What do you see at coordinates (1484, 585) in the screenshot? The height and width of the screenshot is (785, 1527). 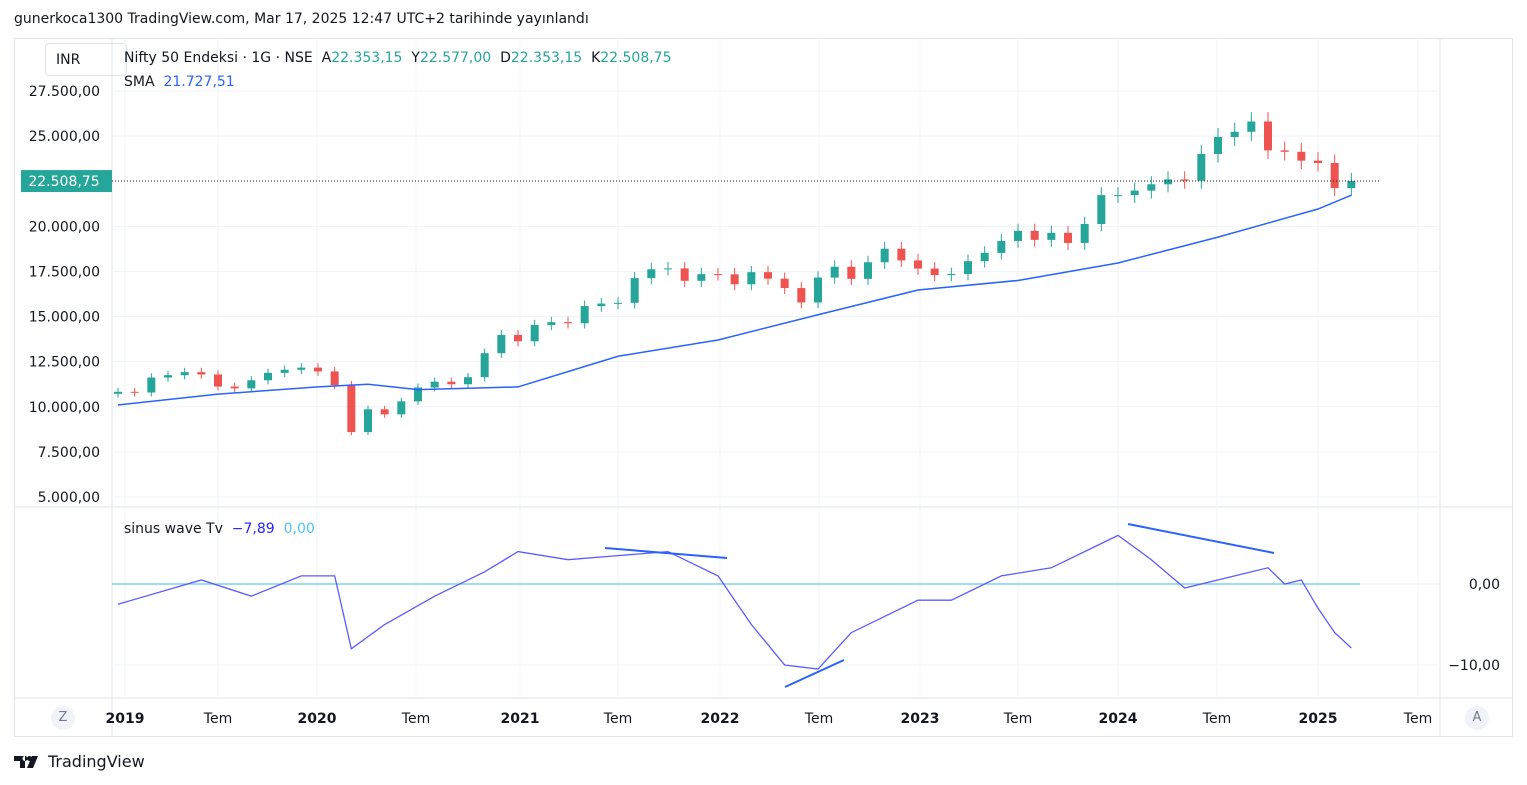 I see `osc-tick-label: 0,00` at bounding box center [1484, 585].